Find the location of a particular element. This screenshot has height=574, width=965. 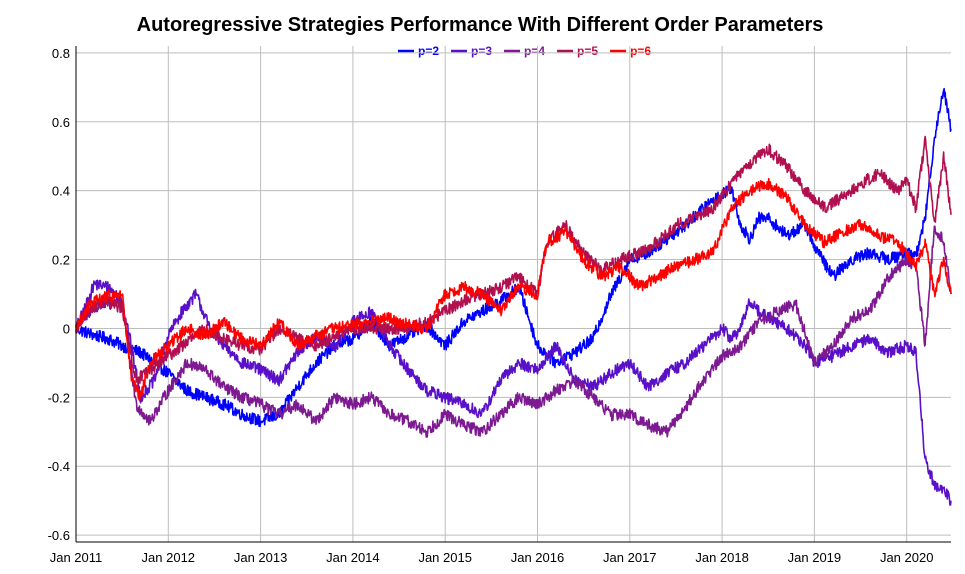

legend-item: p=4 is located at coordinates (524, 51).